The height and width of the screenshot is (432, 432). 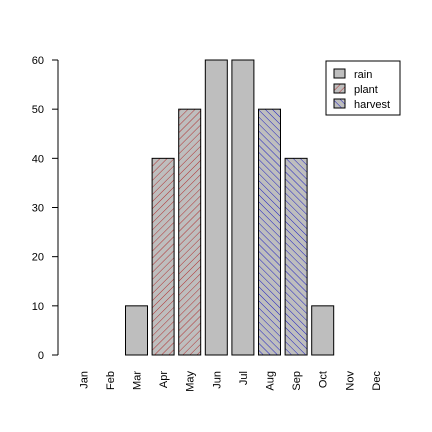 What do you see at coordinates (217, 380) in the screenshot?
I see `x-tick-label: Jun` at bounding box center [217, 380].